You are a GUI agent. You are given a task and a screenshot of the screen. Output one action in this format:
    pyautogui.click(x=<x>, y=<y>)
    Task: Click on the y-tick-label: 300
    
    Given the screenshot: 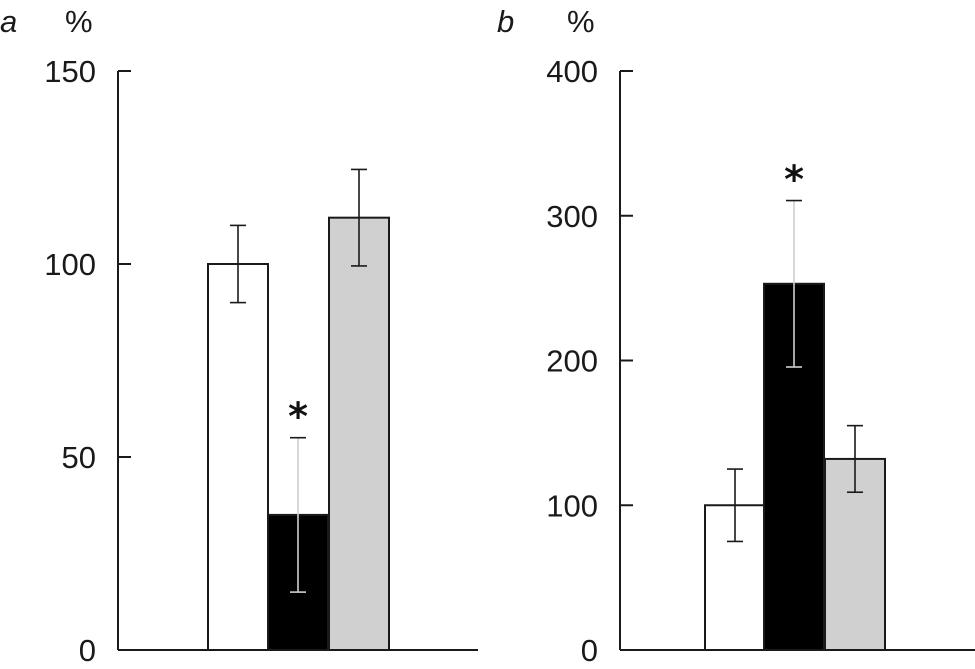 What is the action you would take?
    pyautogui.click(x=572, y=216)
    